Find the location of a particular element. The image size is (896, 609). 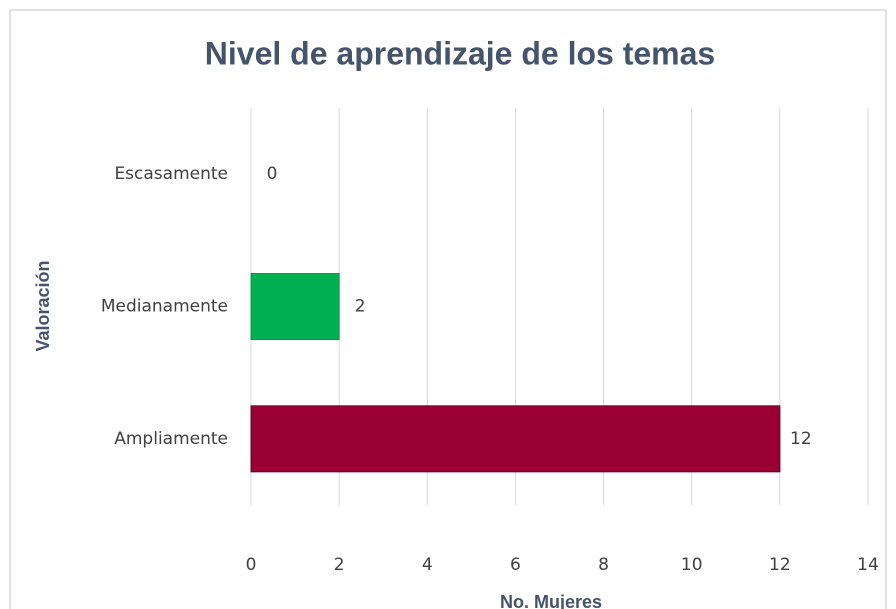

x-tick-label: 2 is located at coordinates (339, 565).